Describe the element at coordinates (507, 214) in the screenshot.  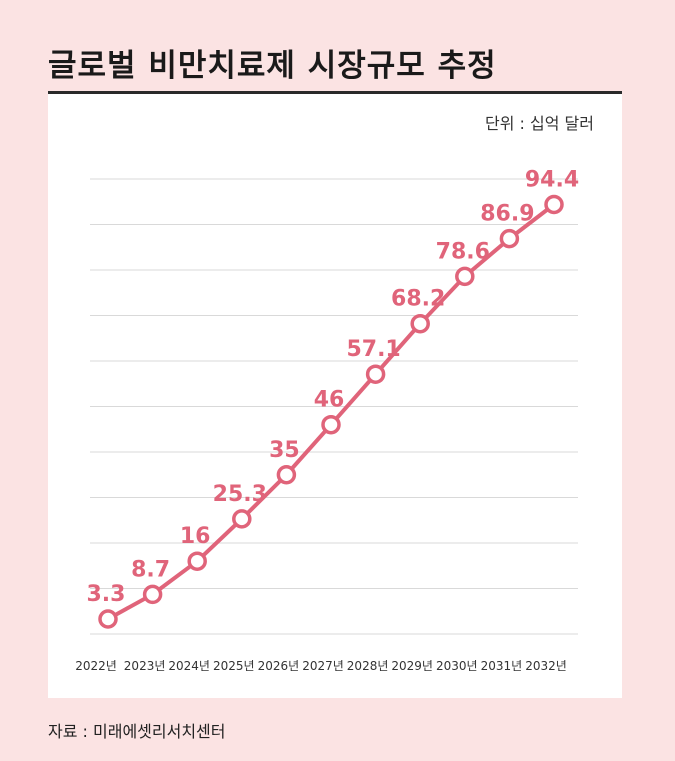
I see `data-label: 86.9` at that location.